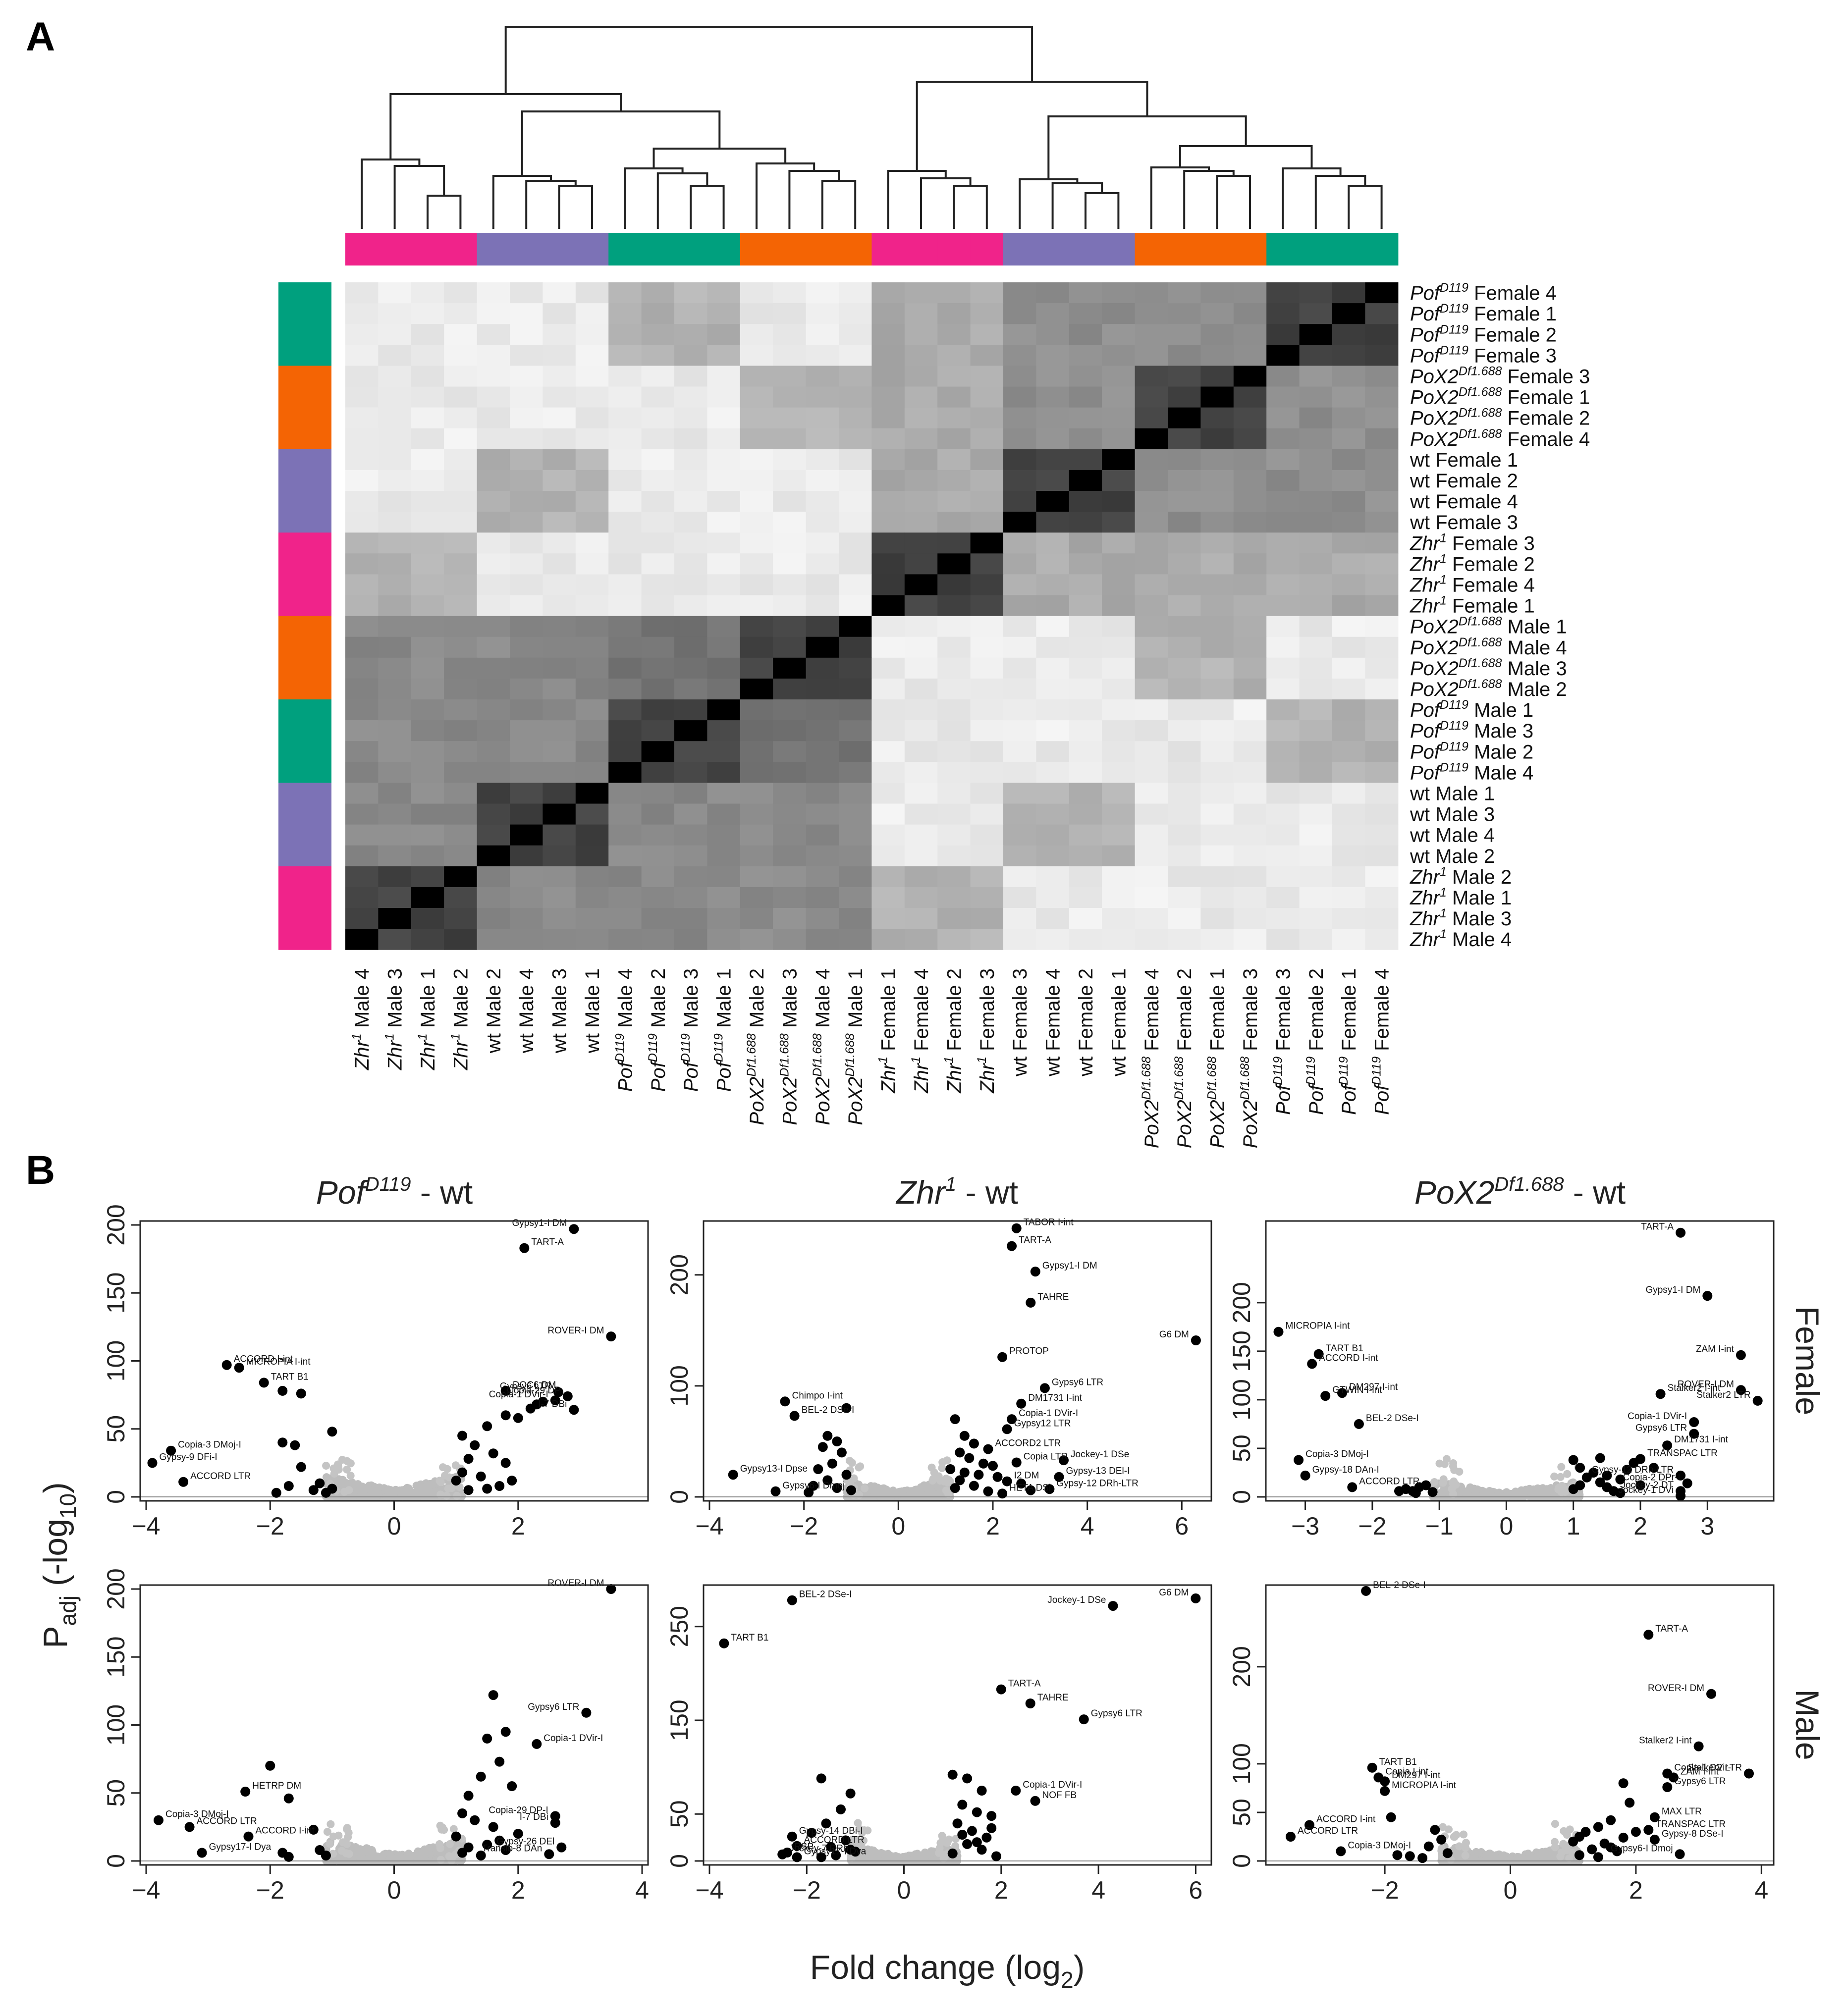 The height and width of the screenshot is (2016, 1847). What do you see at coordinates (625, 1001) in the screenshot?
I see `col-label-suffix: Male 4` at bounding box center [625, 1001].